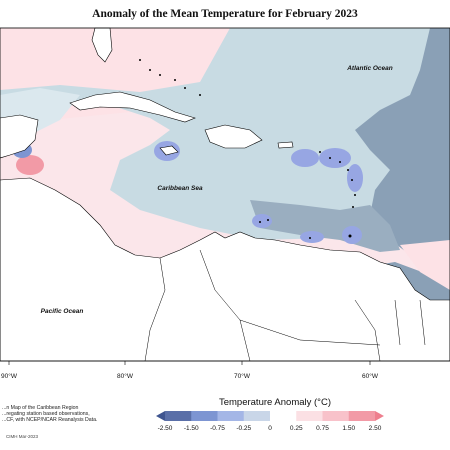 The height and width of the screenshot is (450, 450). What do you see at coordinates (50, 420) in the screenshot?
I see `note-line-3: ...CF, with NCEP/NCAR Reanalysis Data.` at bounding box center [50, 420].